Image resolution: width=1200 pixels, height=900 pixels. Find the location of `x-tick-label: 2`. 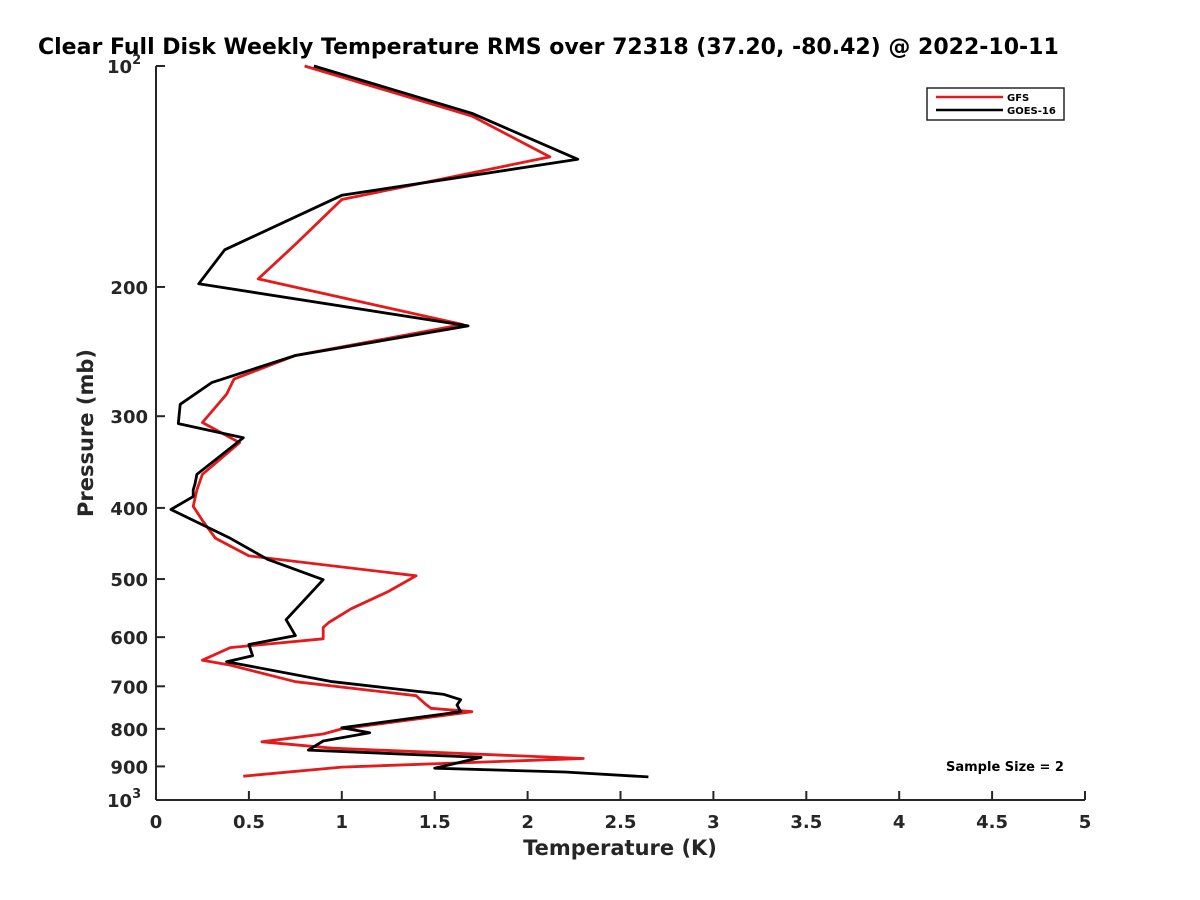

x-tick-label: 2 is located at coordinates (527, 822).